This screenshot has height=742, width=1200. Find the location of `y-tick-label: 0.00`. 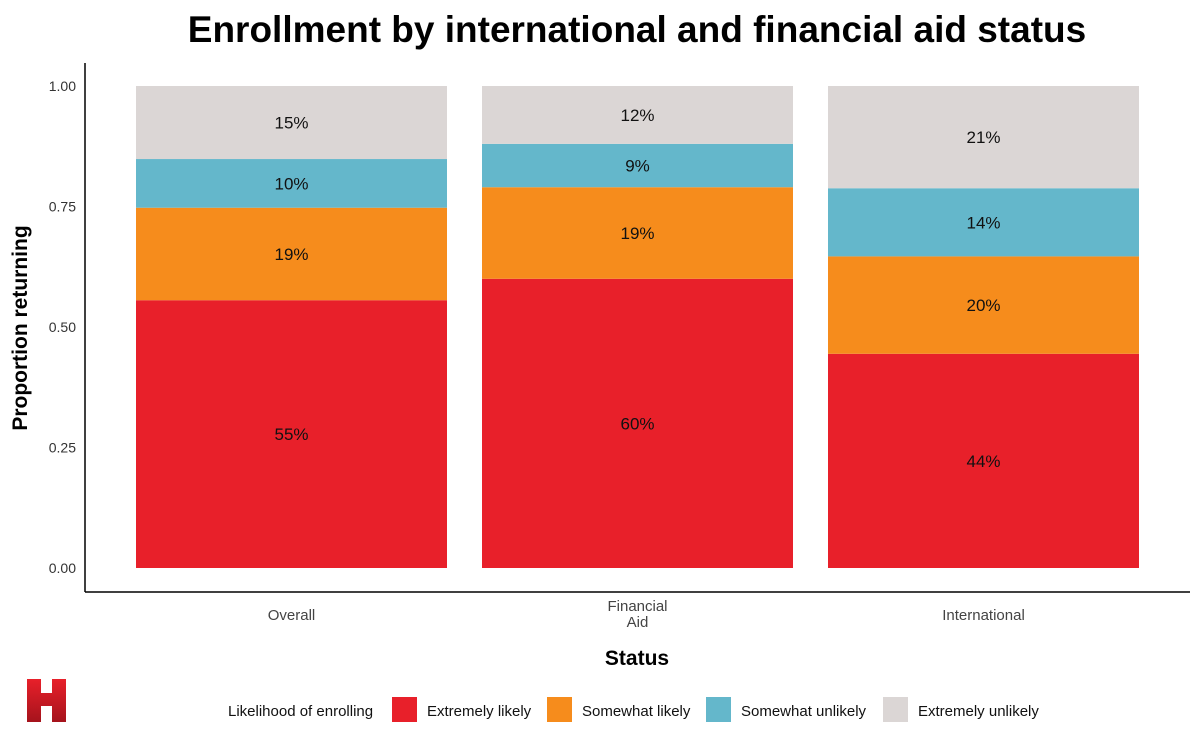

y-tick-label: 0.00 is located at coordinates (62, 568).